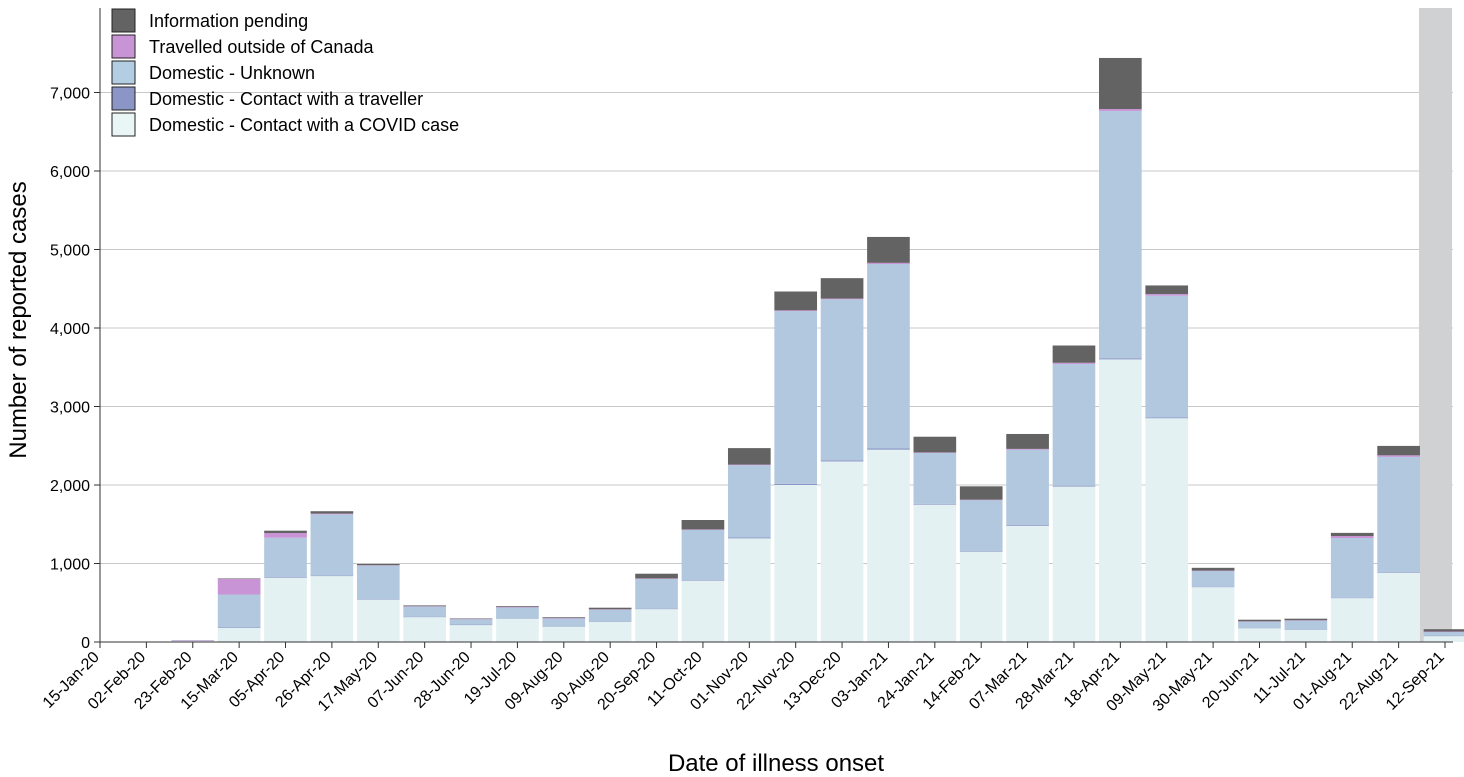 This screenshot has width=1464, height=777. Describe the element at coordinates (70, 172) in the screenshot. I see `y-tick-label-6: 6,000` at that location.